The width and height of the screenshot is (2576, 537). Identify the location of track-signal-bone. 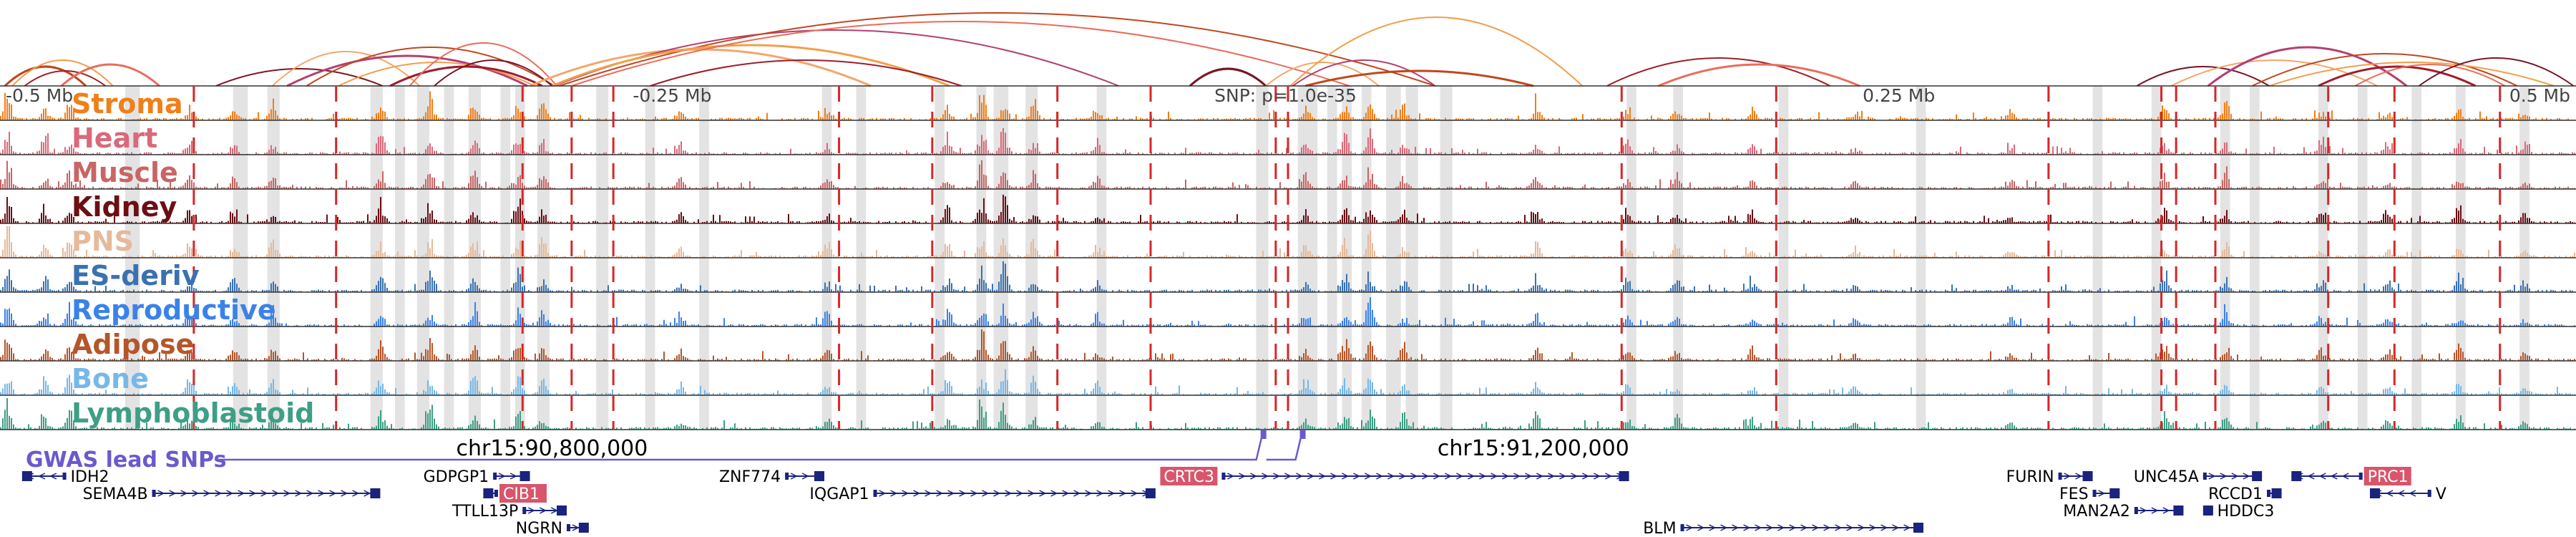
(1288, 382).